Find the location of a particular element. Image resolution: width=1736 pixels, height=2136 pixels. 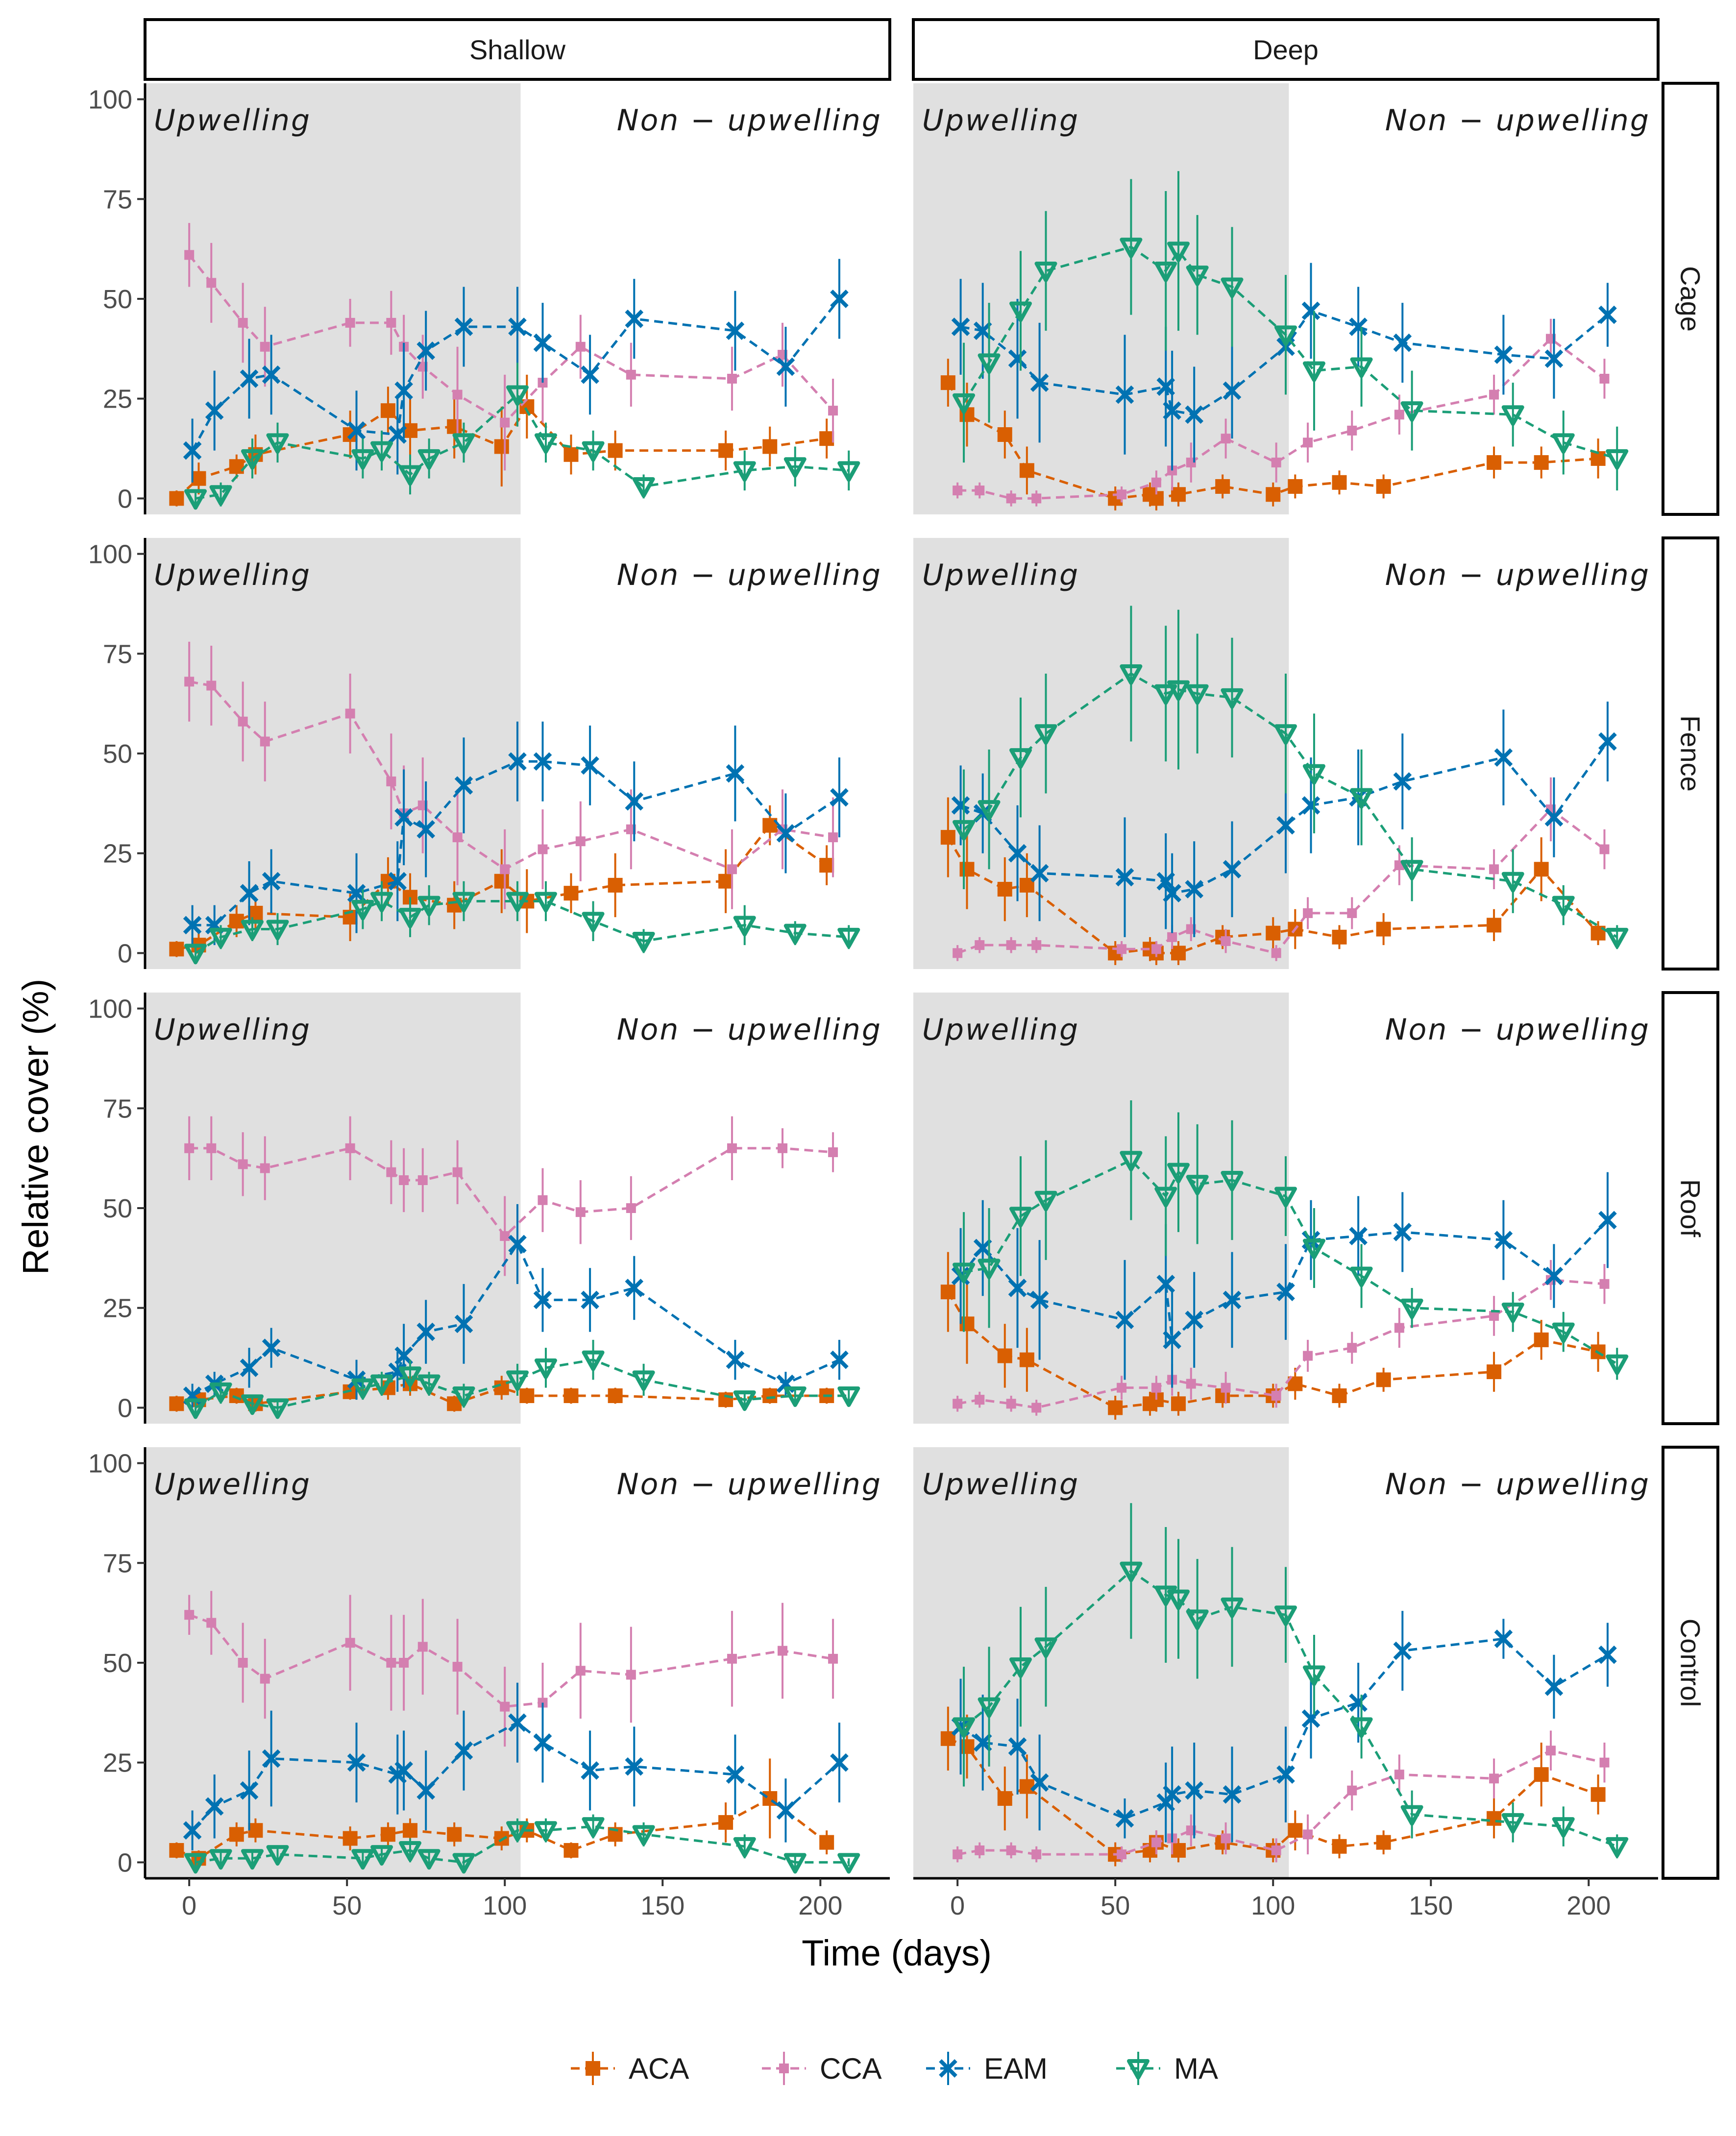

period-label-upwelling: Upwelling is located at coordinates (233, 1484).